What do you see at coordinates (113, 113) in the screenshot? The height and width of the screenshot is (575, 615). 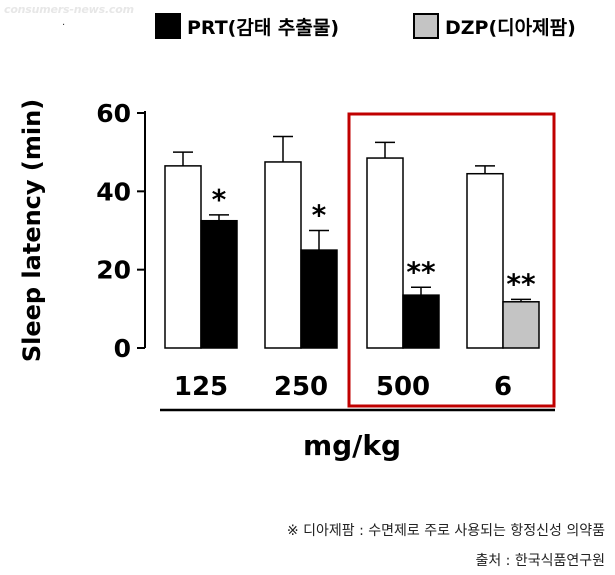 I see `y-tick-label: 60` at bounding box center [113, 113].